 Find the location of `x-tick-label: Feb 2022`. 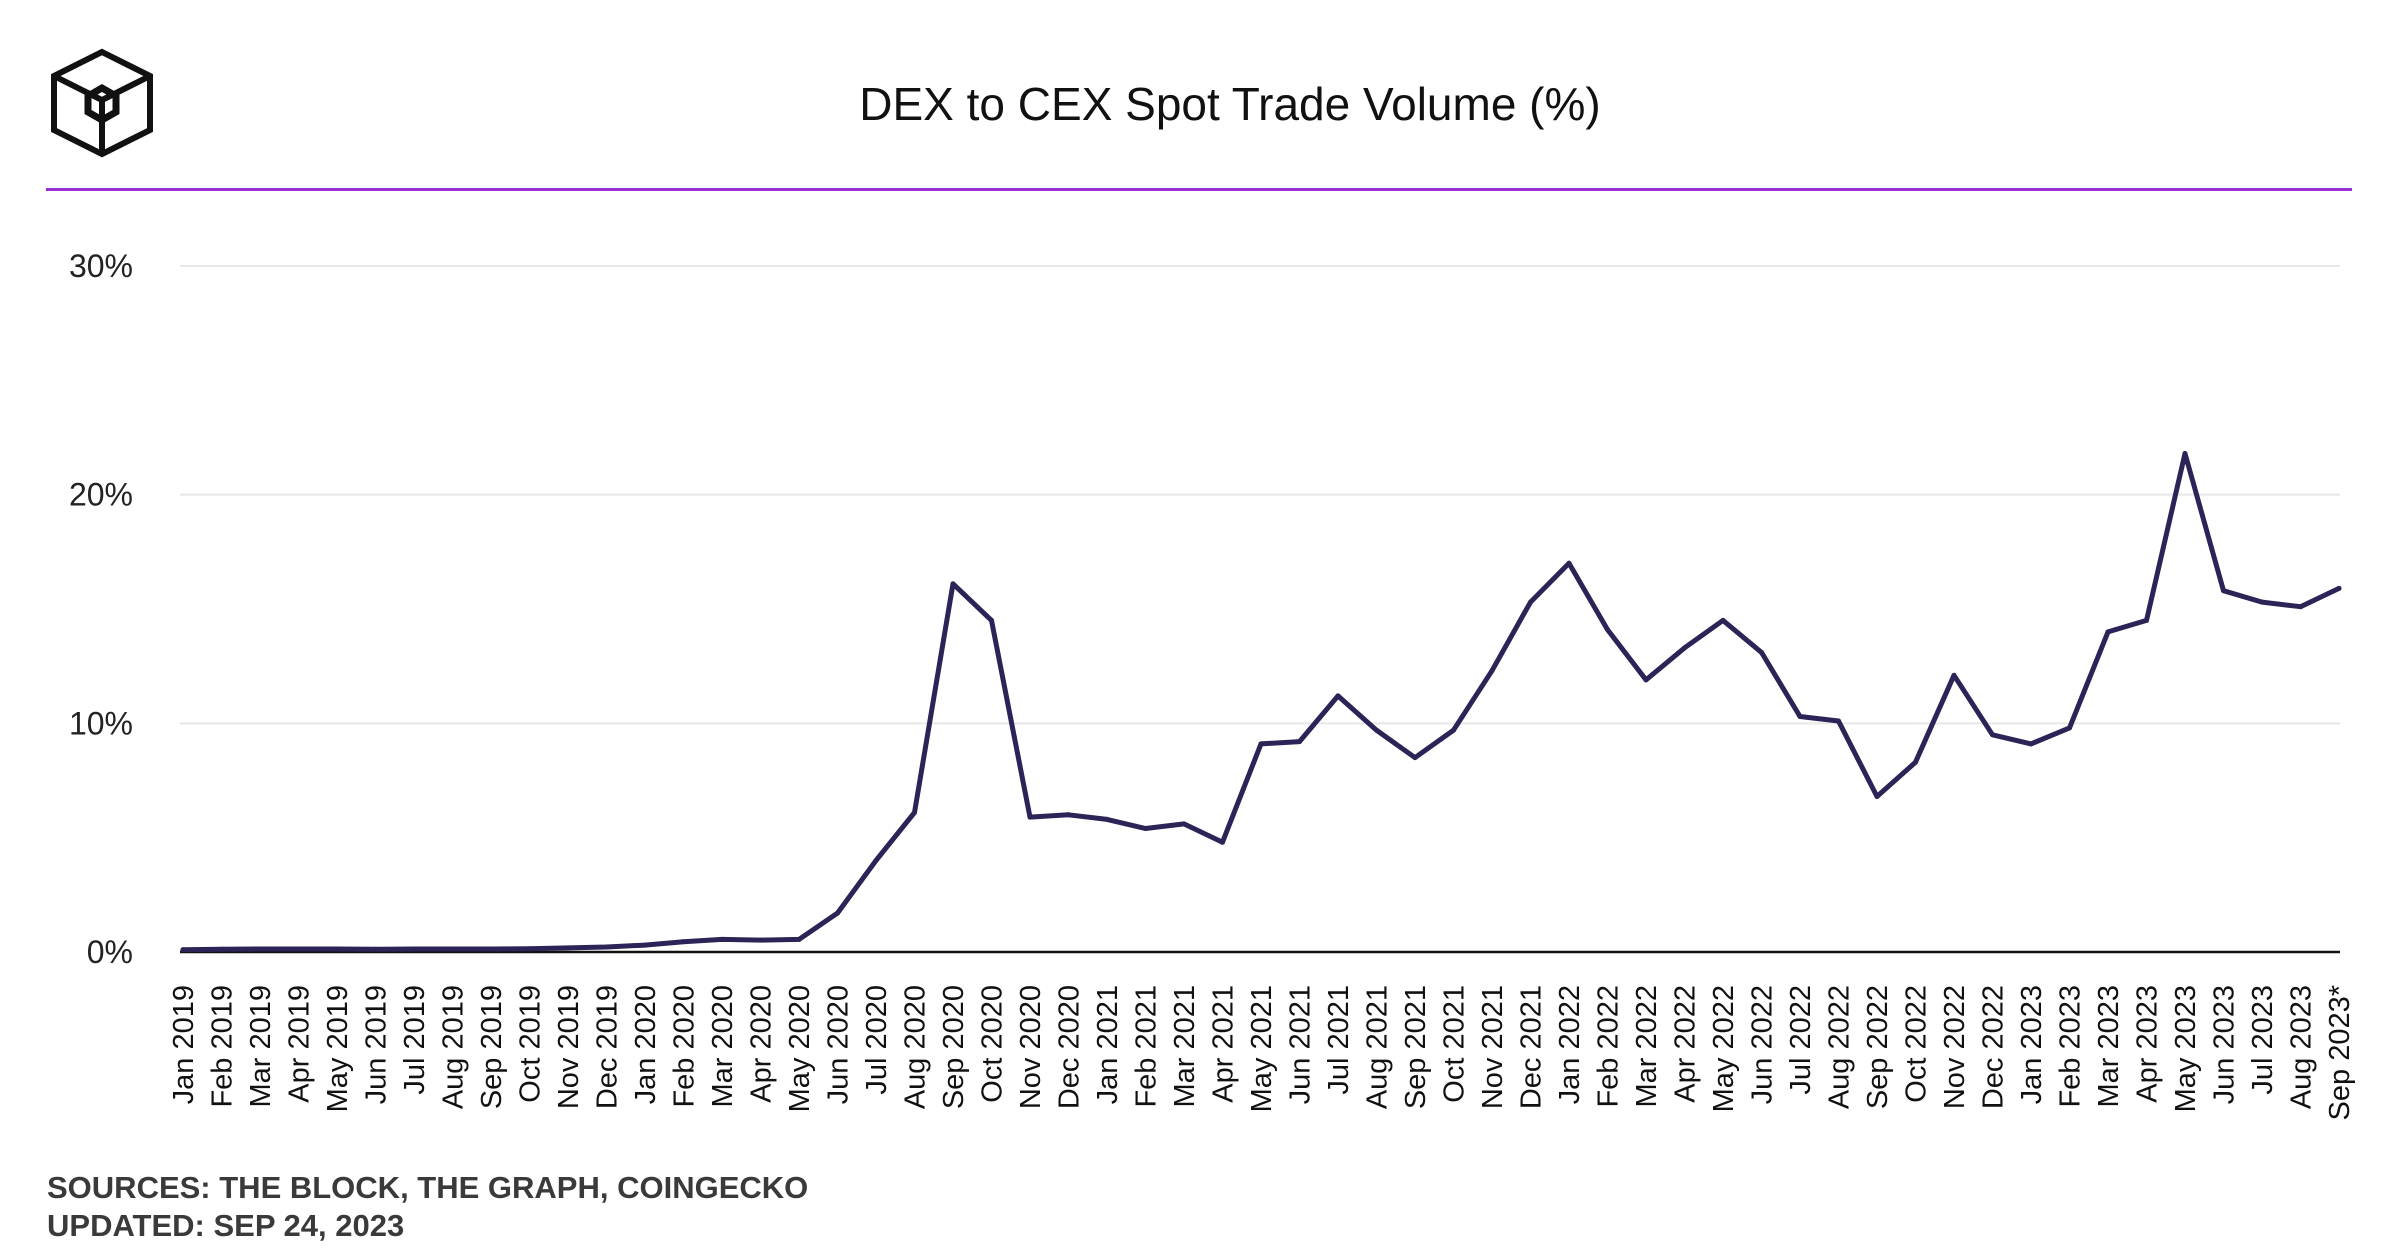

x-tick-label: Feb 2022 is located at coordinates (1609, 1046).